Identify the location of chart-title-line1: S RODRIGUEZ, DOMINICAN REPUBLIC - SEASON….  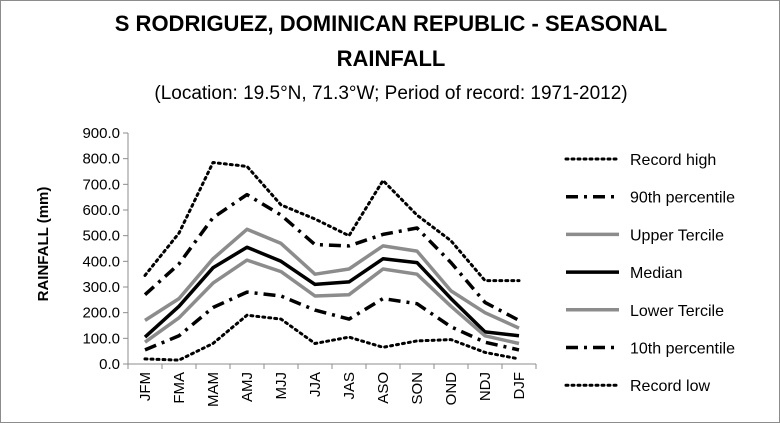
(391, 23).